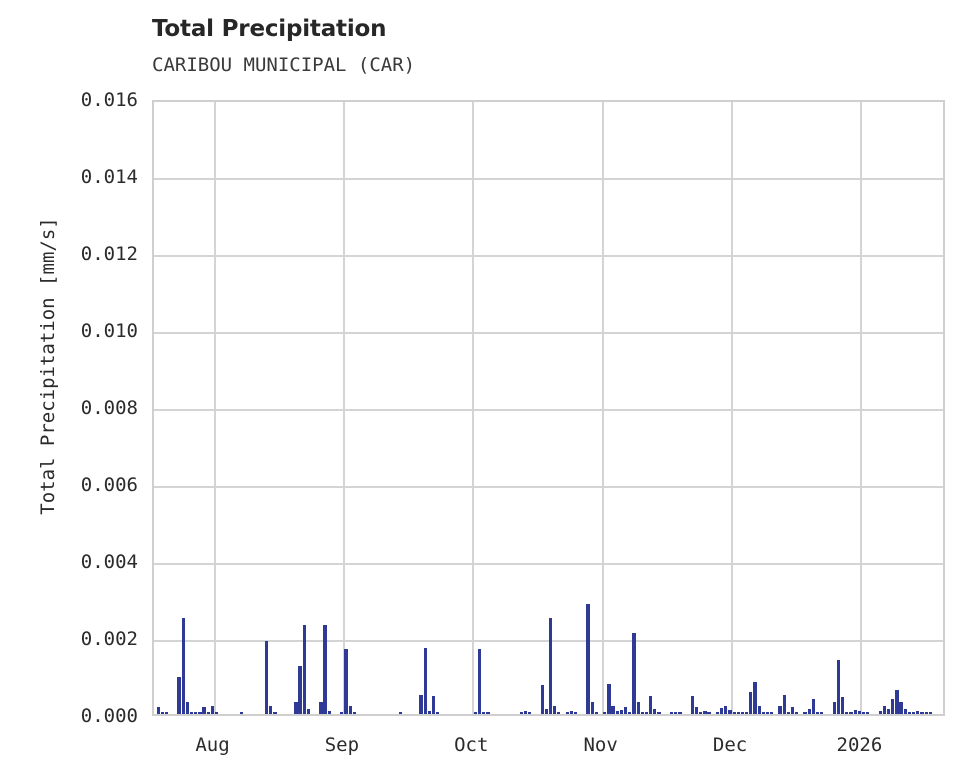 The image size is (980, 780). Describe the element at coordinates (109, 408) in the screenshot. I see `y-tick-label: 0.008` at that location.